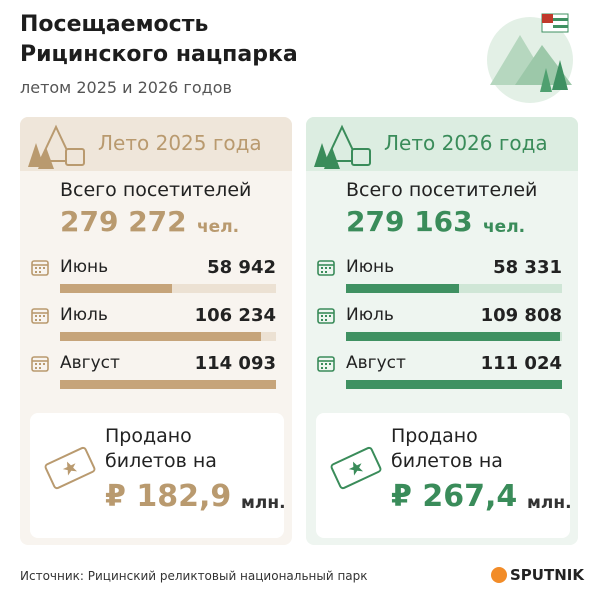 This screenshot has height=600, width=600. Describe the element at coordinates (547, 575) in the screenshot. I see `brand: SPUTNIK` at that location.